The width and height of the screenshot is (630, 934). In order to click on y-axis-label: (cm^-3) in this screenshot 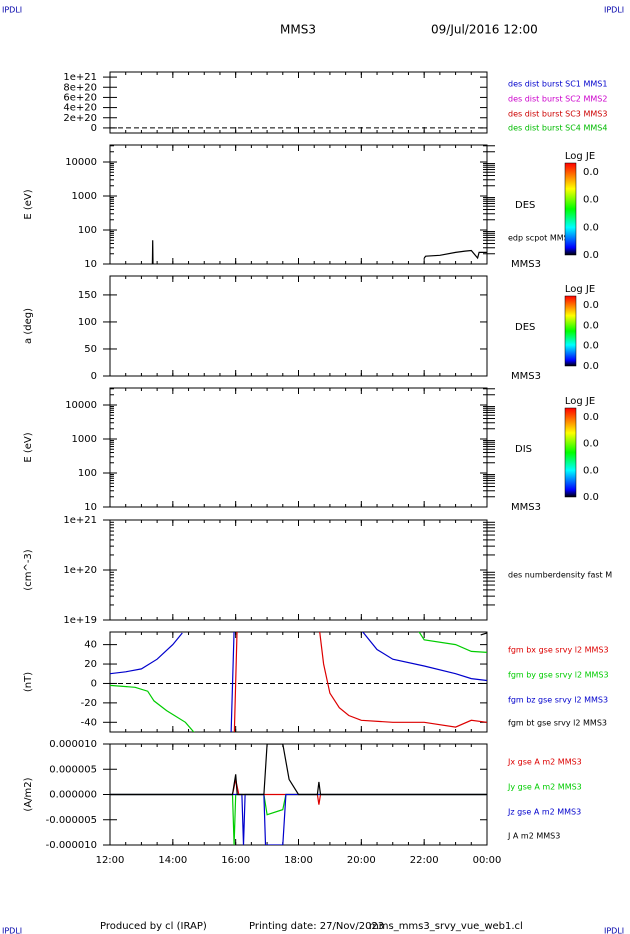, I will do `click(28, 569)`.